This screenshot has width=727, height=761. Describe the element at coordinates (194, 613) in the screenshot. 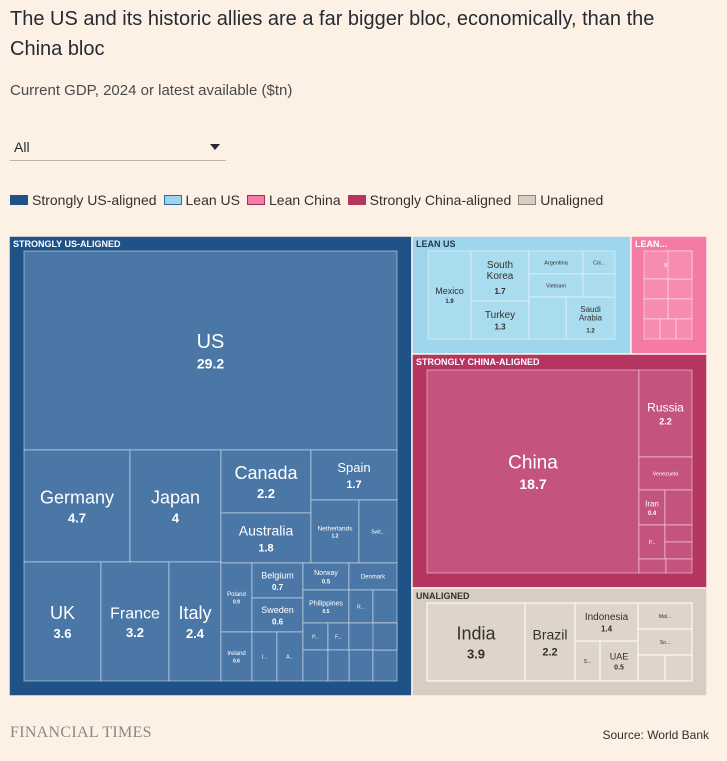

I see `country-label: Italy` at that location.